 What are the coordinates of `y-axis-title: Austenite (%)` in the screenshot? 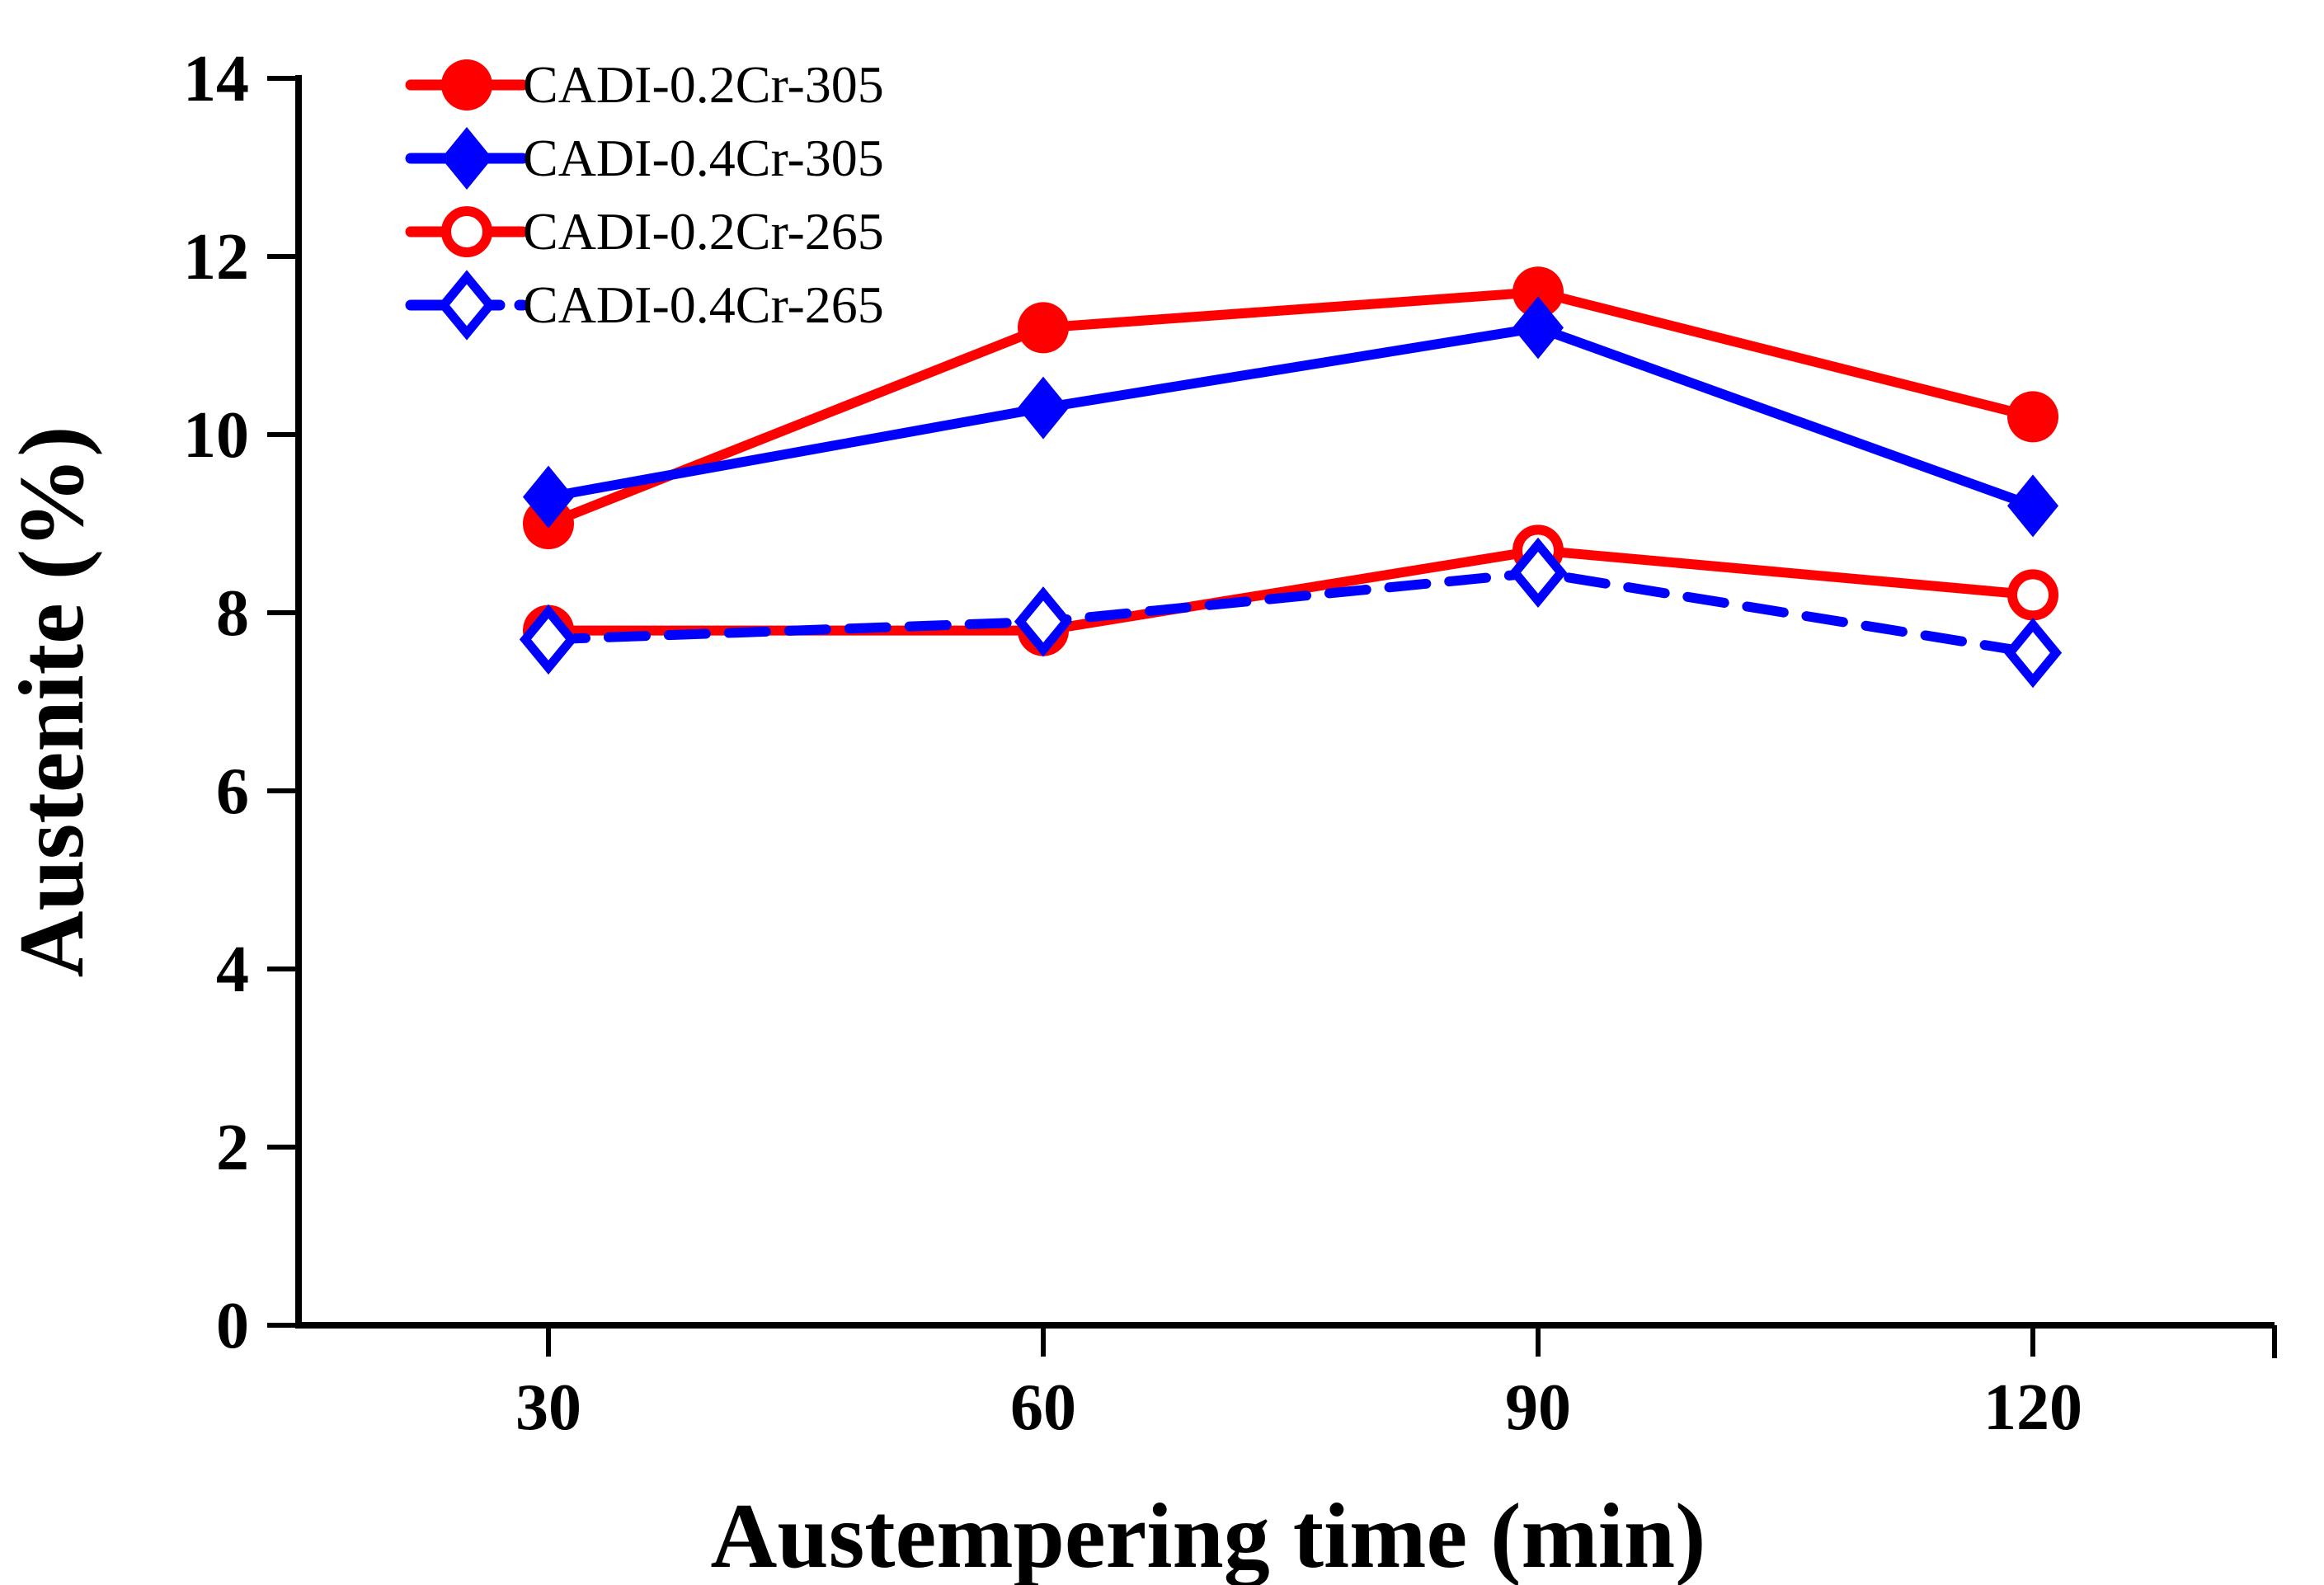 It's located at (52, 702).